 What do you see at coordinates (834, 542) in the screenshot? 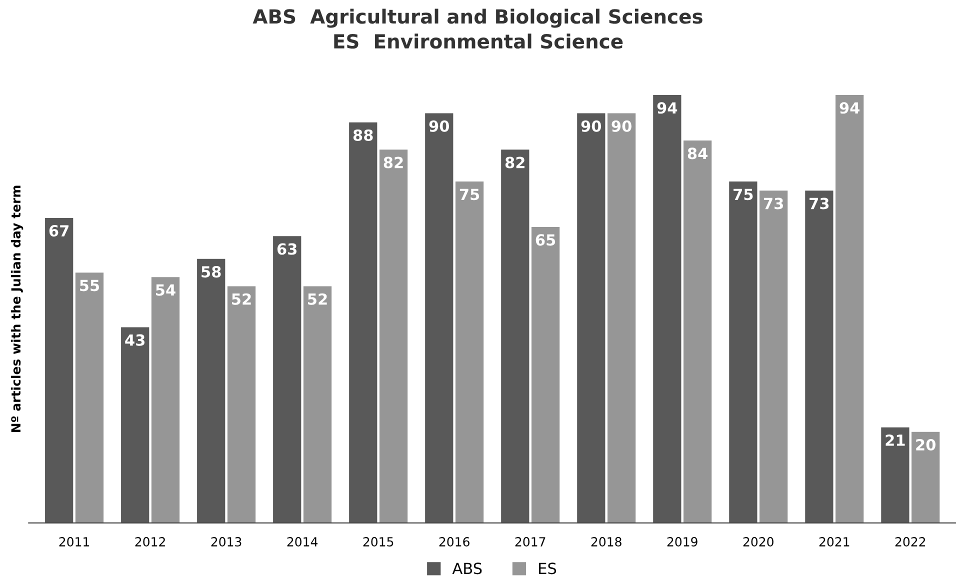
I see `x-tick-label: 2021` at bounding box center [834, 542].